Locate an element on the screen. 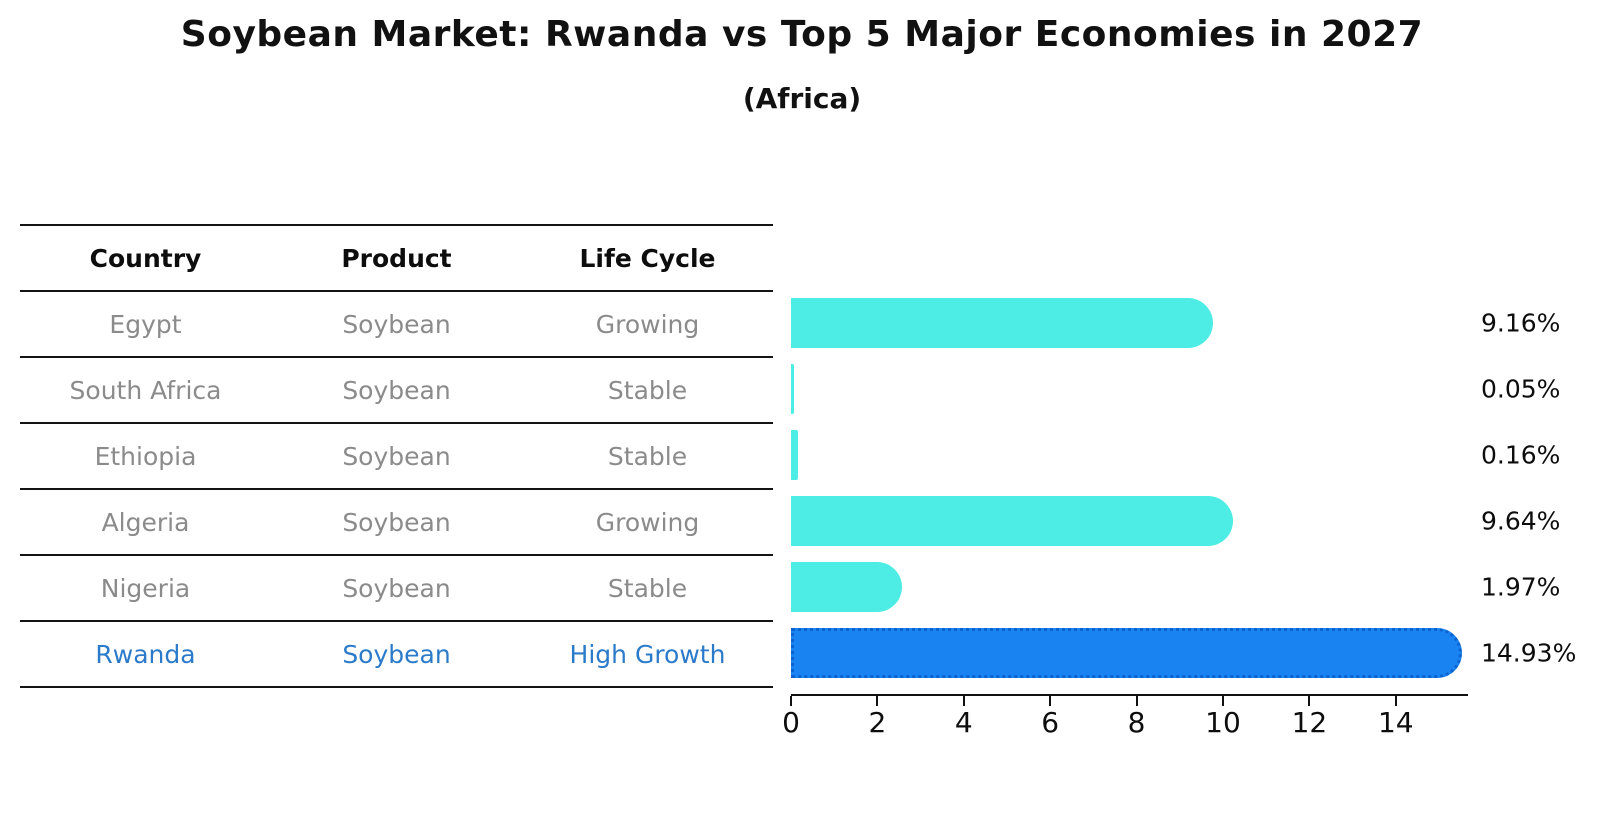 The image size is (1604, 823). value-label-ethiopia: 0.16% is located at coordinates (1521, 455).